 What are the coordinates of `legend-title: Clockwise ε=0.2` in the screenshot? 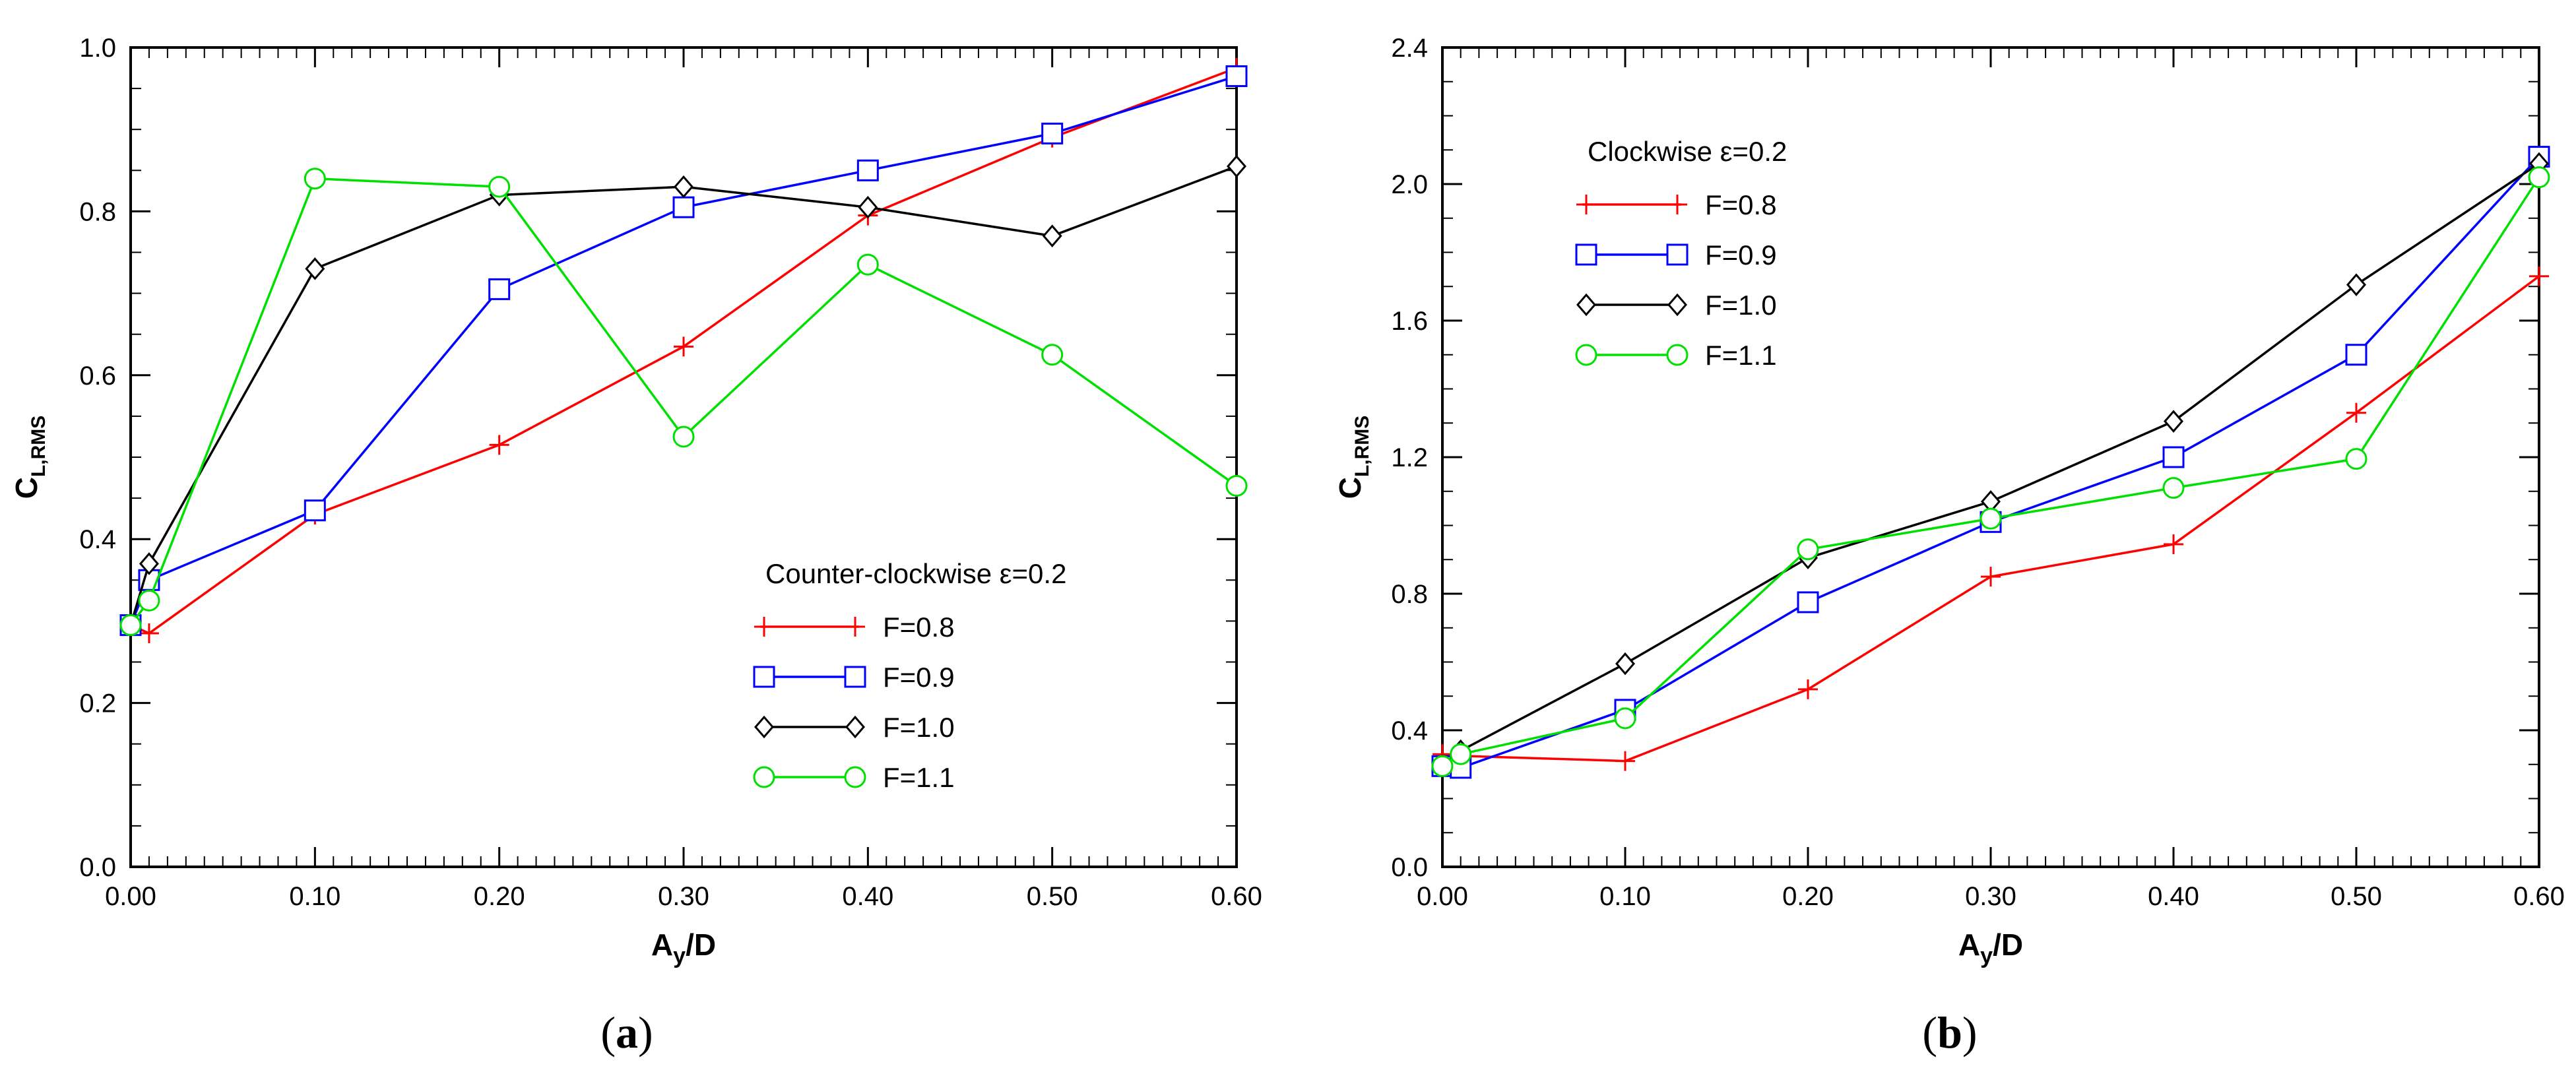 It's located at (1687, 151).